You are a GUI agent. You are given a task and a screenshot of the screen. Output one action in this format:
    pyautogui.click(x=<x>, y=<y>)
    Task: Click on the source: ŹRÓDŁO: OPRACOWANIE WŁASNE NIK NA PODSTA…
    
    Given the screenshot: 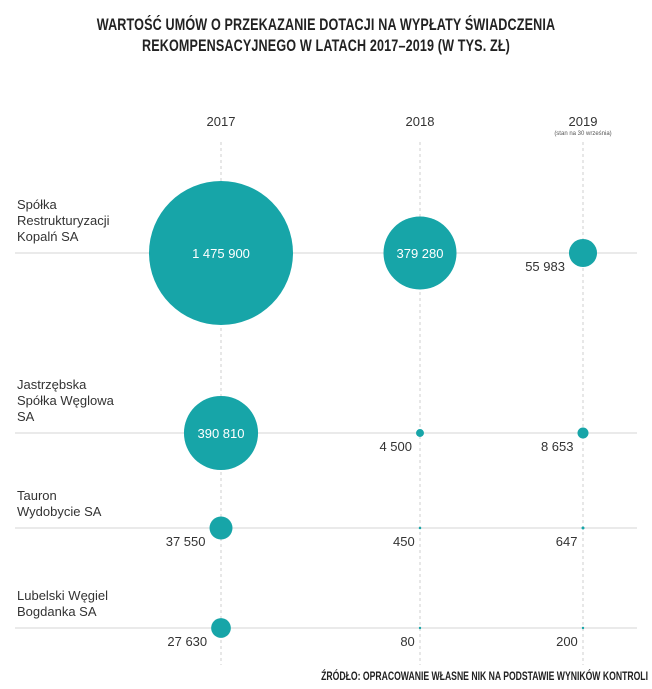 What is the action you would take?
    pyautogui.click(x=484, y=676)
    